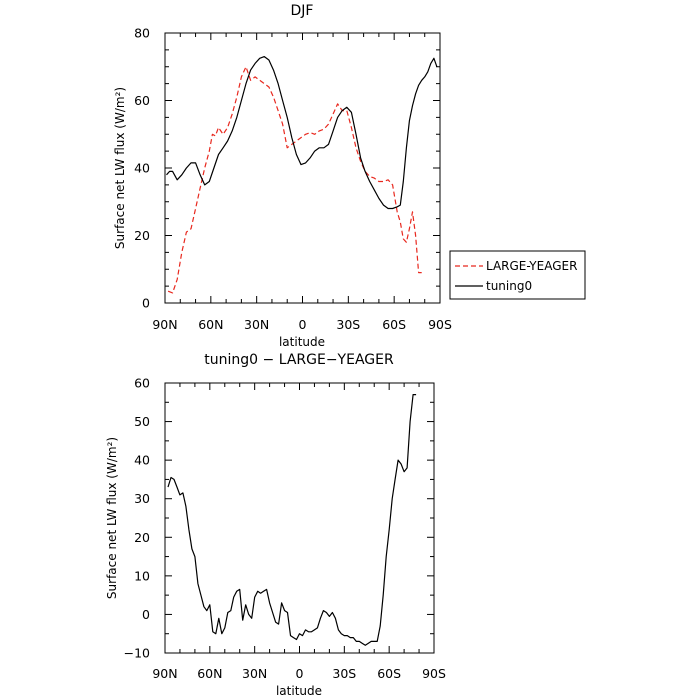  I want to click on top-x-axis-label: latitude, so click(302, 342).